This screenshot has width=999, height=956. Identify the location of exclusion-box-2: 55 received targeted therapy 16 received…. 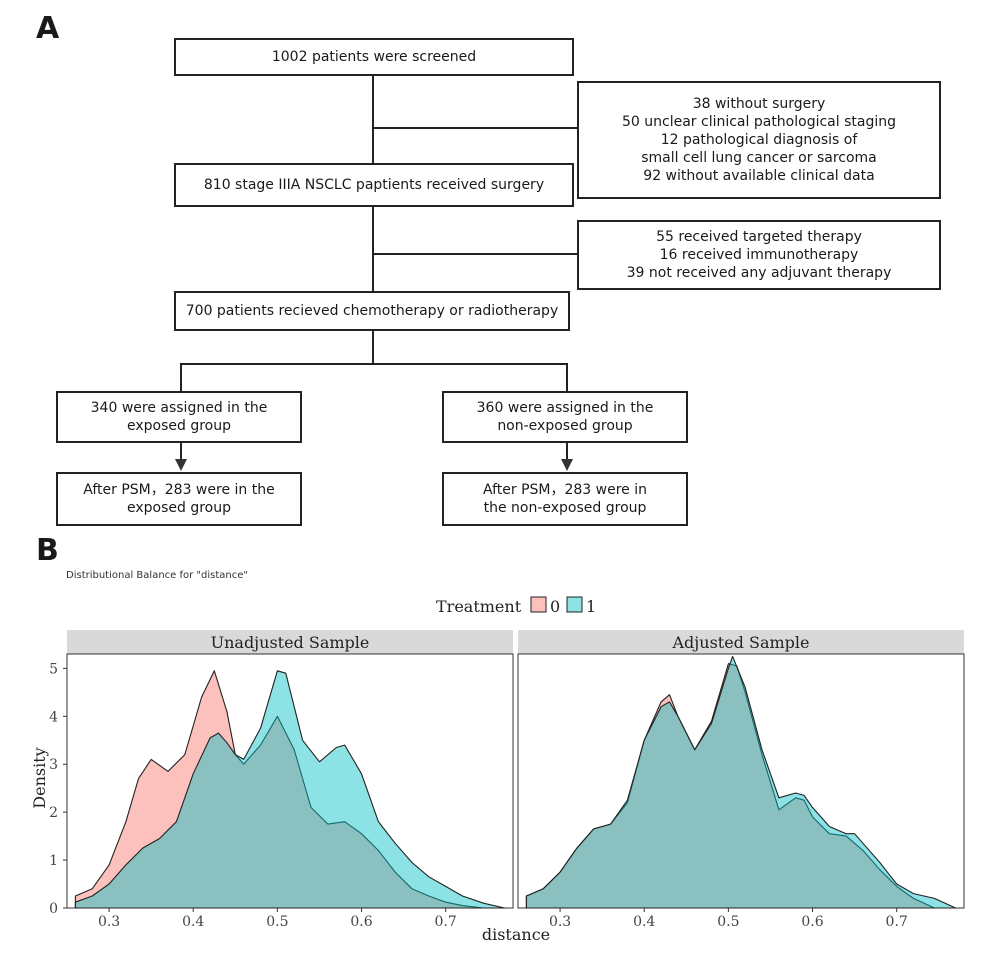
(759, 255).